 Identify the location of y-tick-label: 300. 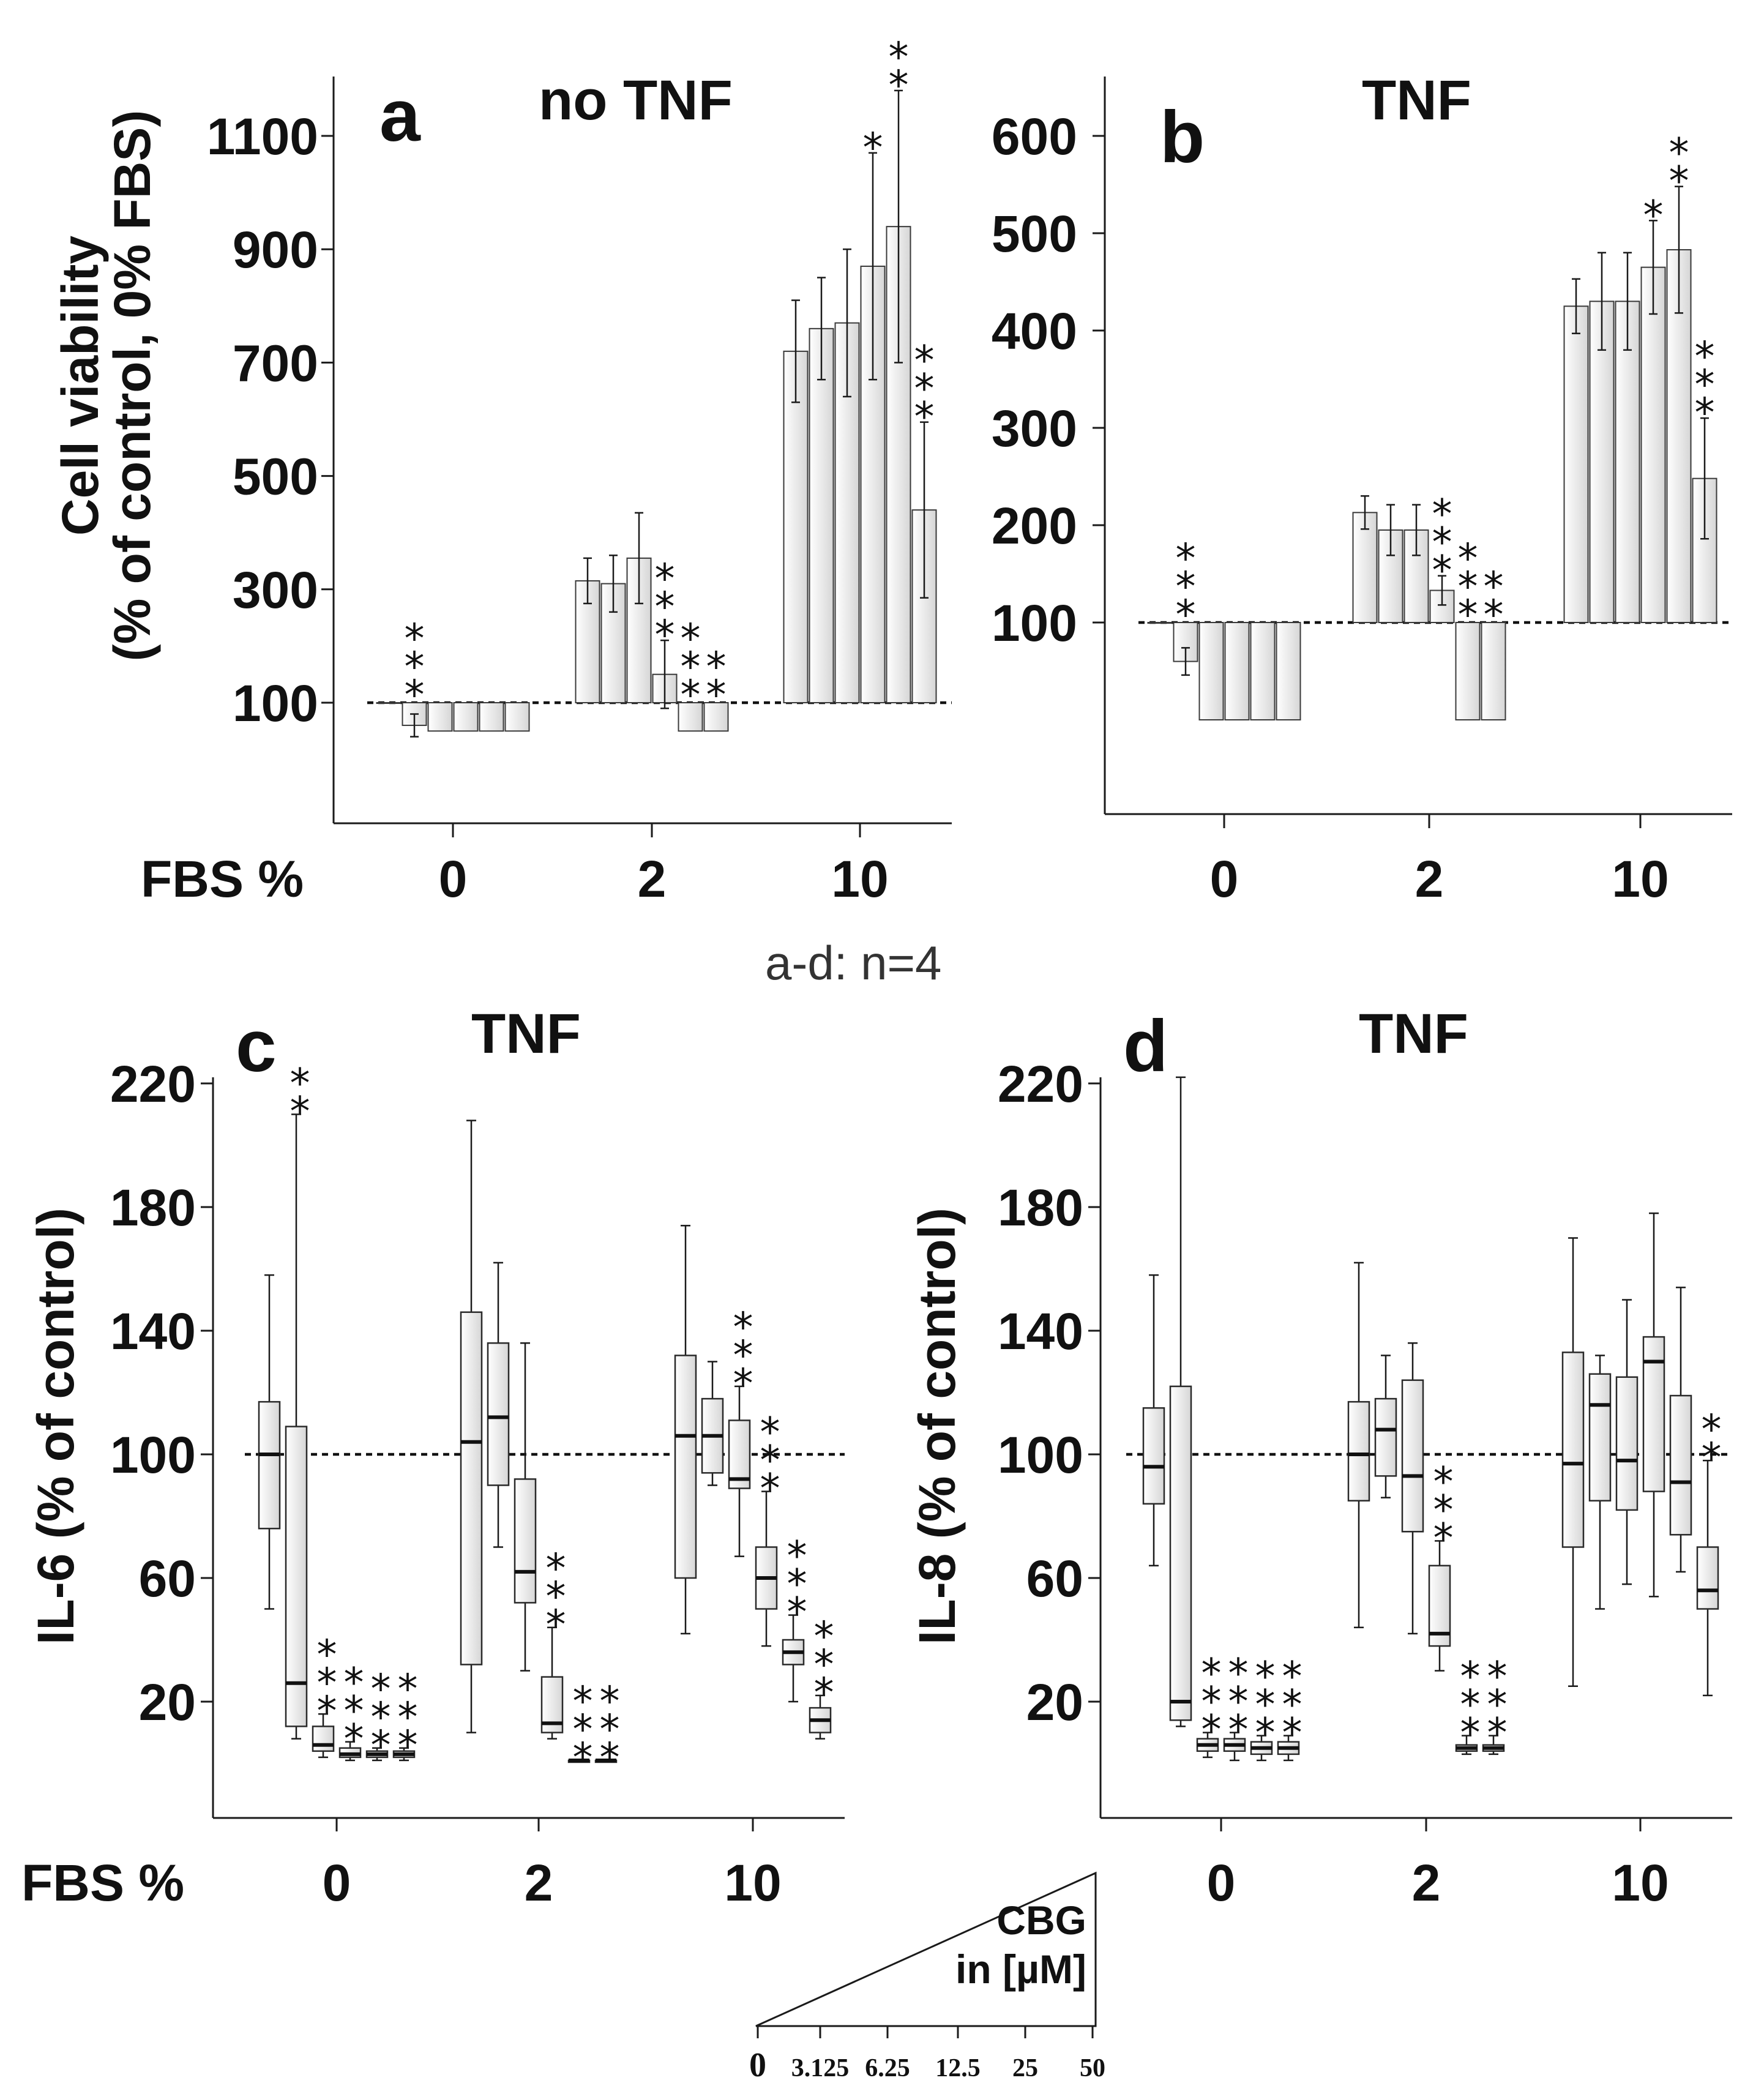
(1034, 428).